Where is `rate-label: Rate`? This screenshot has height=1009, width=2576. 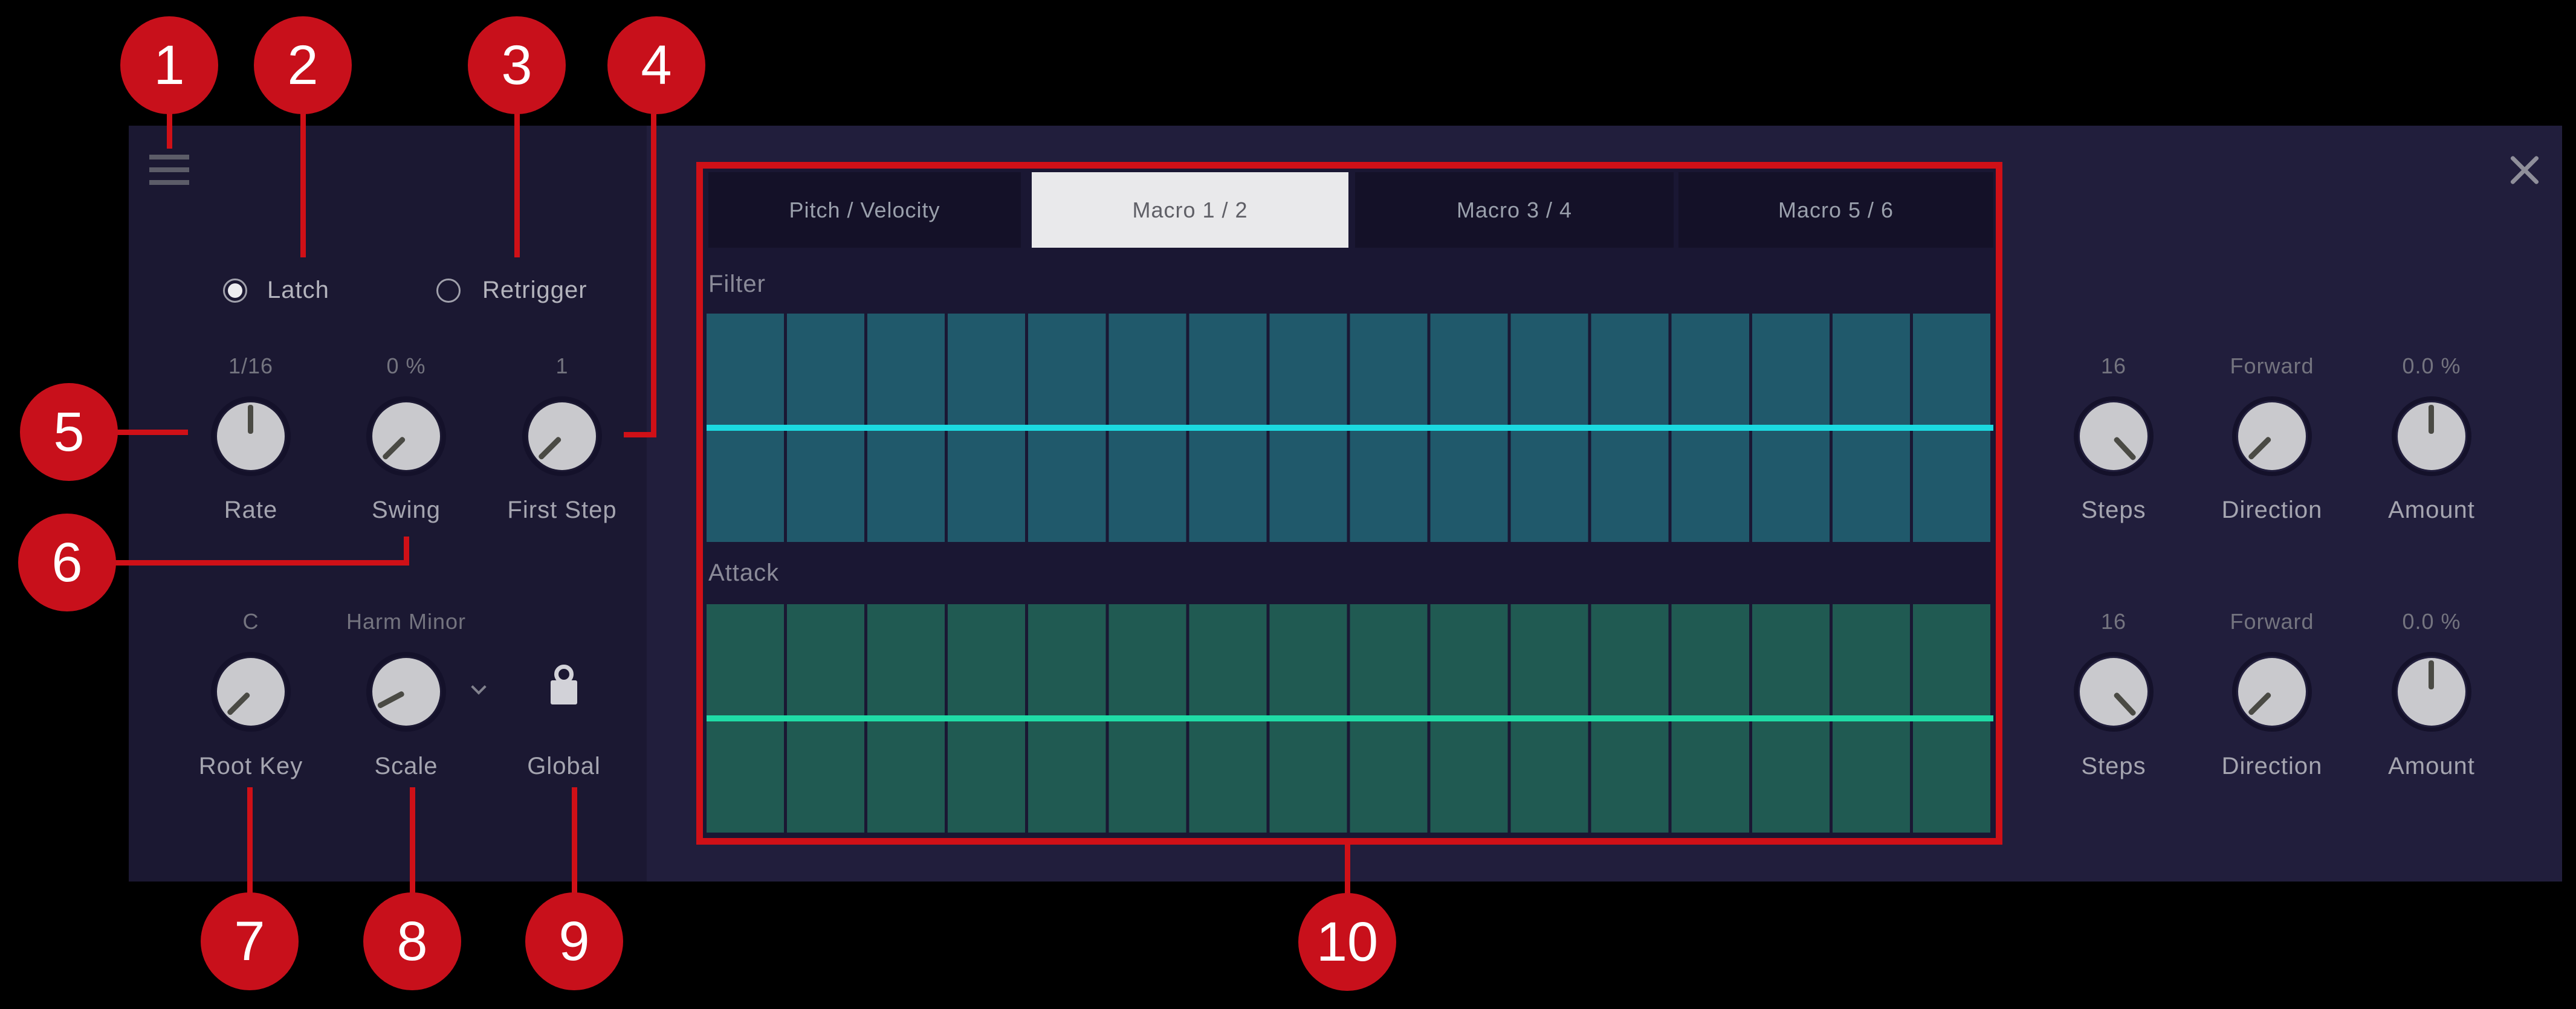
rate-label: Rate is located at coordinates (251, 510).